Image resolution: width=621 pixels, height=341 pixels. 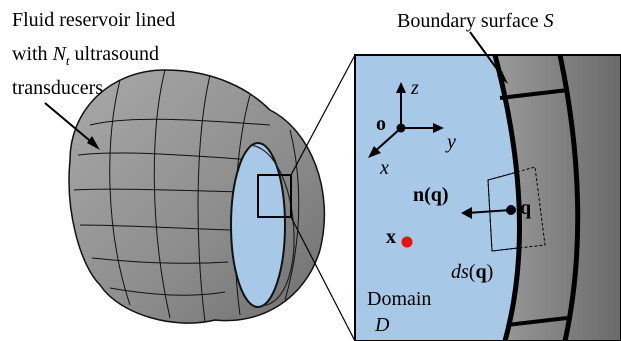 What do you see at coordinates (391, 237) in the screenshot?
I see `point-x-label: x` at bounding box center [391, 237].